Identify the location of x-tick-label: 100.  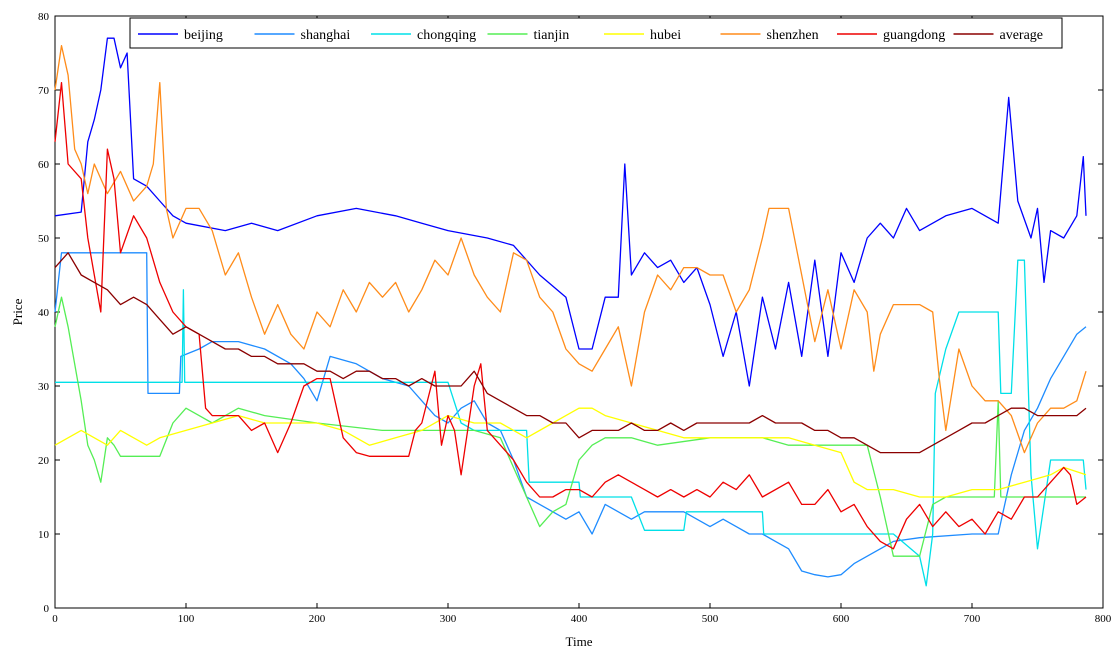
(186, 619).